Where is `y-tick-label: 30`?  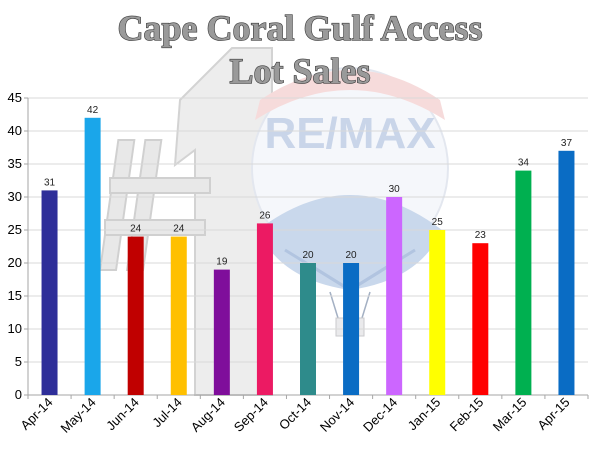
y-tick-label: 30 is located at coordinates (15, 196).